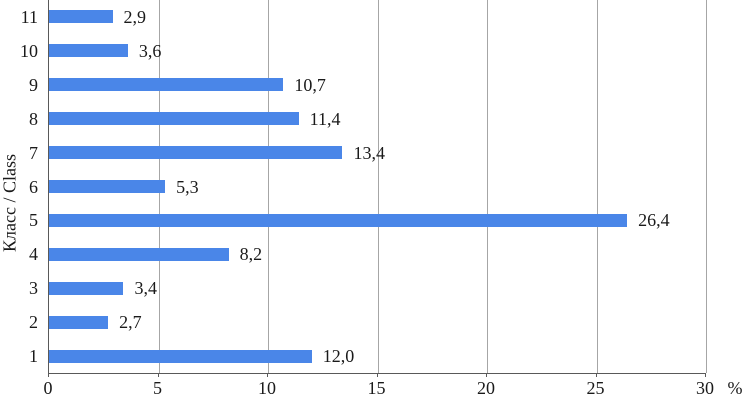  Describe the element at coordinates (10, 203) in the screenshot. I see `y-axis-title: Класс / Class` at that location.